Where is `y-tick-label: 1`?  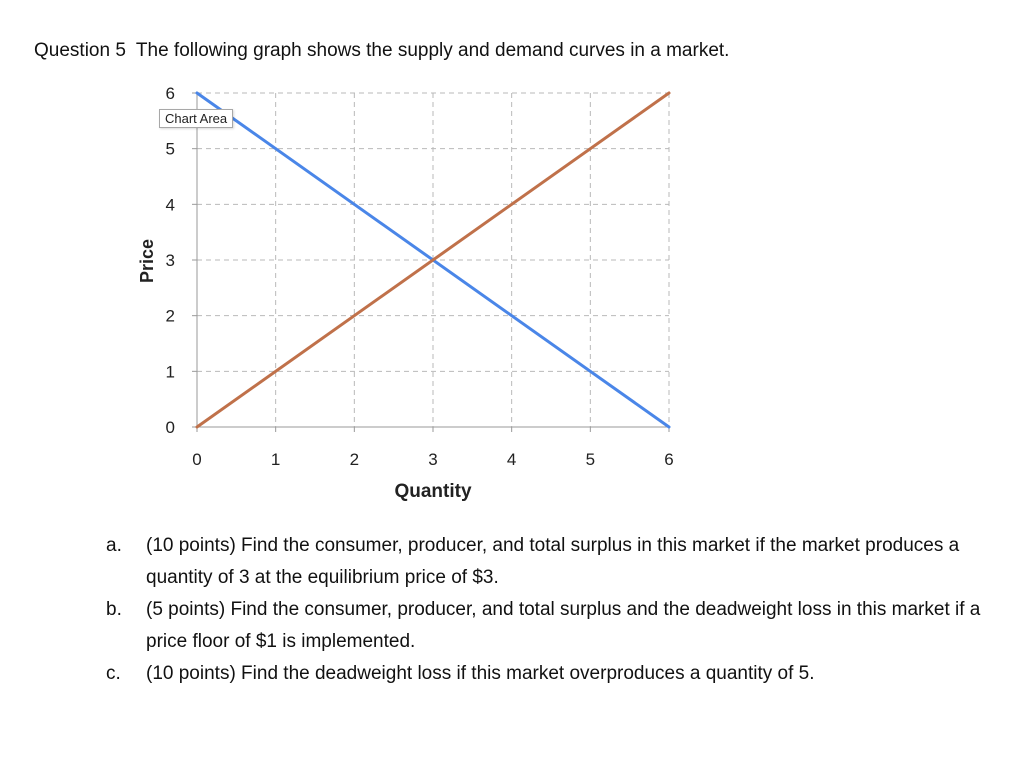
y-tick-label: 1 is located at coordinates (170, 371).